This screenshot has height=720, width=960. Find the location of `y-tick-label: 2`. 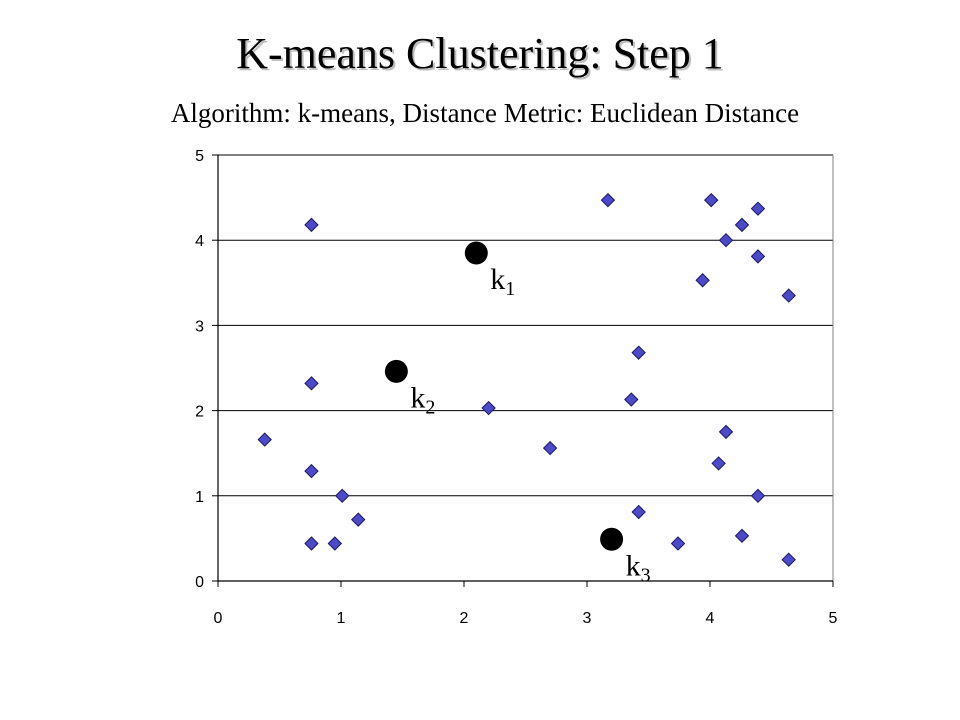

y-tick-label: 2 is located at coordinates (199, 412).